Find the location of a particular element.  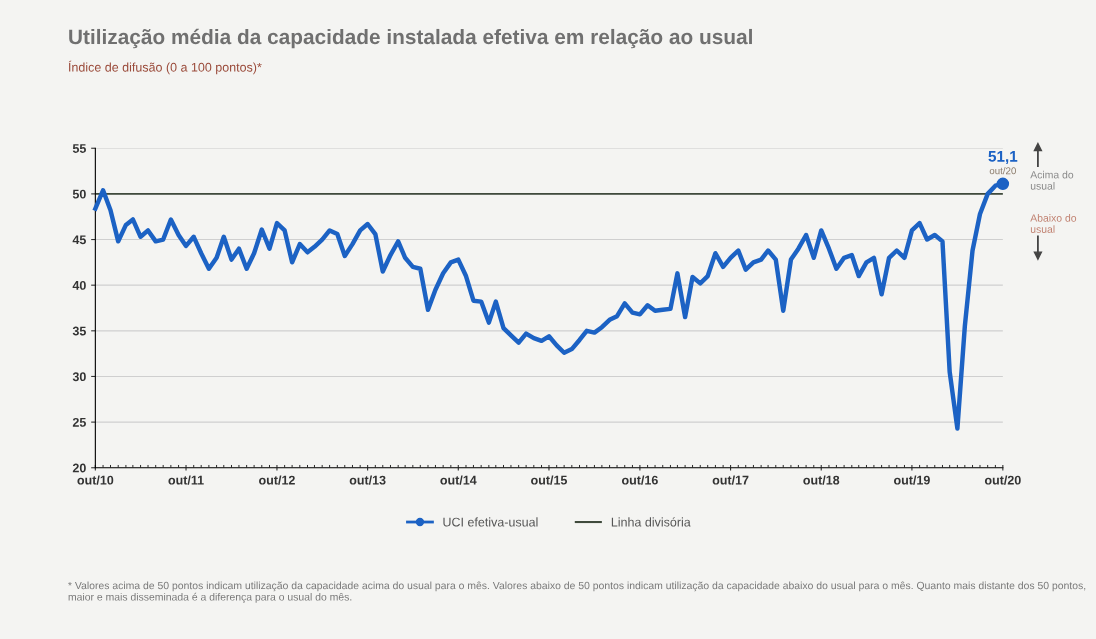

y-tick-label: 25 is located at coordinates (79, 422).